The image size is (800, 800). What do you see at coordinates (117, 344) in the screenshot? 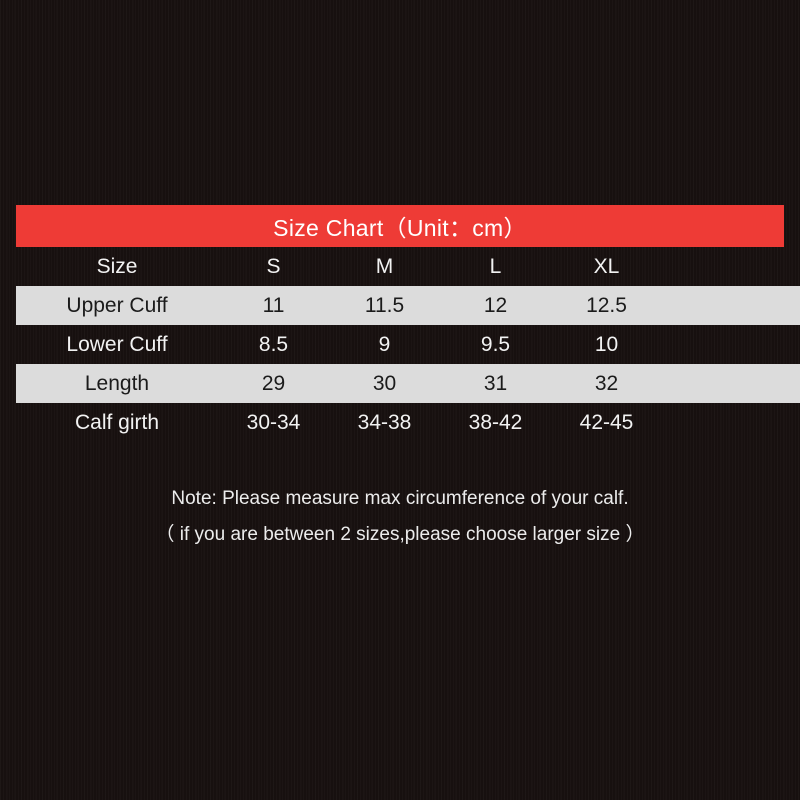
I see `row-label-lower-cuff: Lower Cuff` at bounding box center [117, 344].